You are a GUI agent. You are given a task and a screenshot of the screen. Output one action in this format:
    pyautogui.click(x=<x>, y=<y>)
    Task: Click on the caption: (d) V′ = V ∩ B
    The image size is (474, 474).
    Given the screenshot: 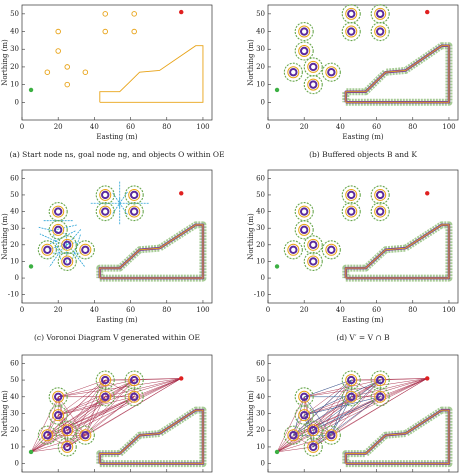 What is the action you would take?
    pyautogui.click(x=363, y=337)
    